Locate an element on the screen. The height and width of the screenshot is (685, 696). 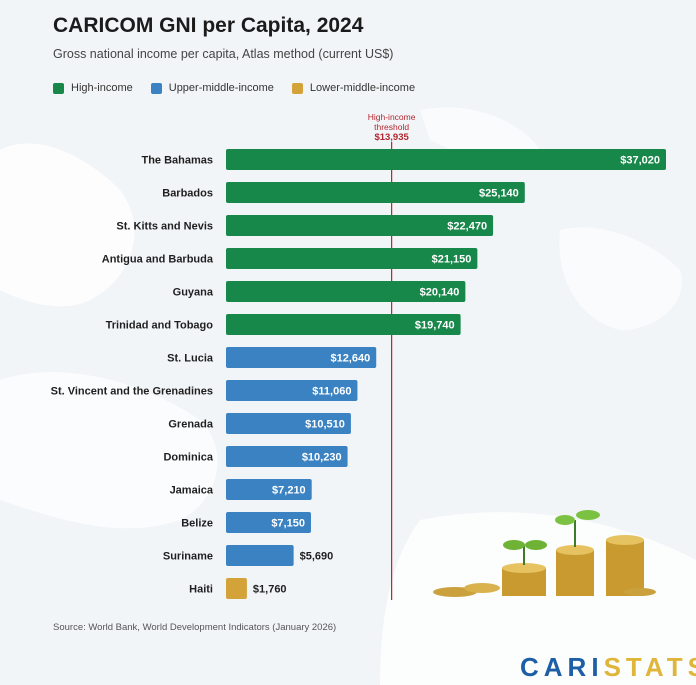
legend-label: High-income is located at coordinates (102, 88).